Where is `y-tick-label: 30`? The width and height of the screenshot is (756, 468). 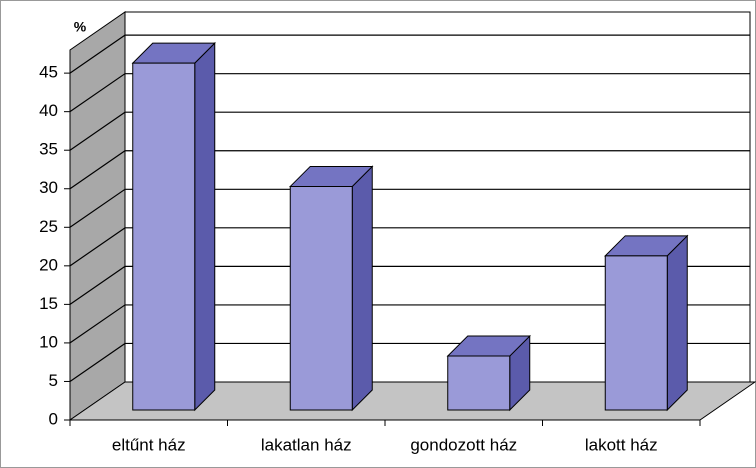
y-tick-label: 30 is located at coordinates (48, 187).